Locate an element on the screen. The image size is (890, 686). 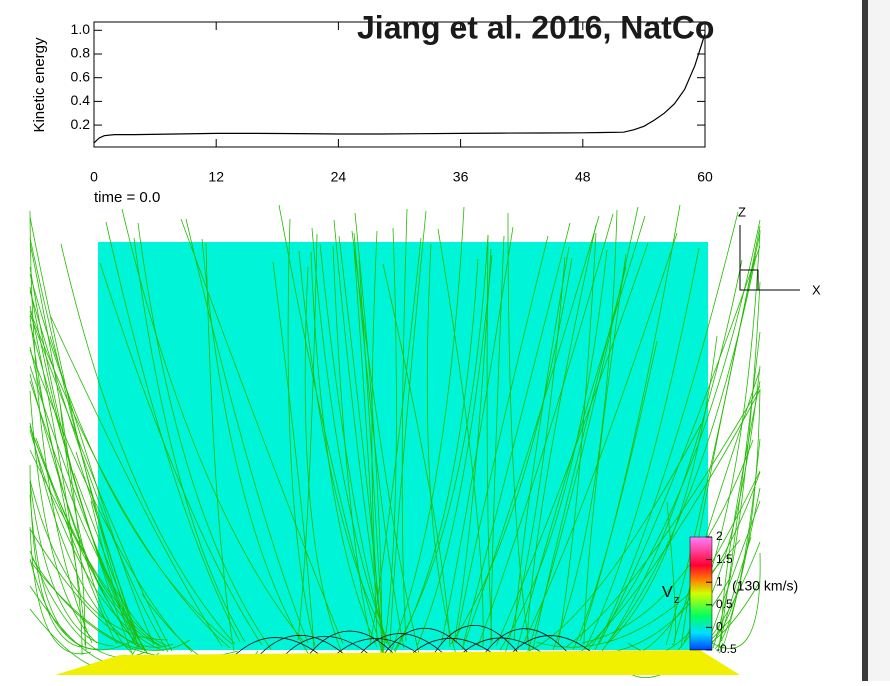
y-axis-label: Kinetic energy is located at coordinates (39, 85).